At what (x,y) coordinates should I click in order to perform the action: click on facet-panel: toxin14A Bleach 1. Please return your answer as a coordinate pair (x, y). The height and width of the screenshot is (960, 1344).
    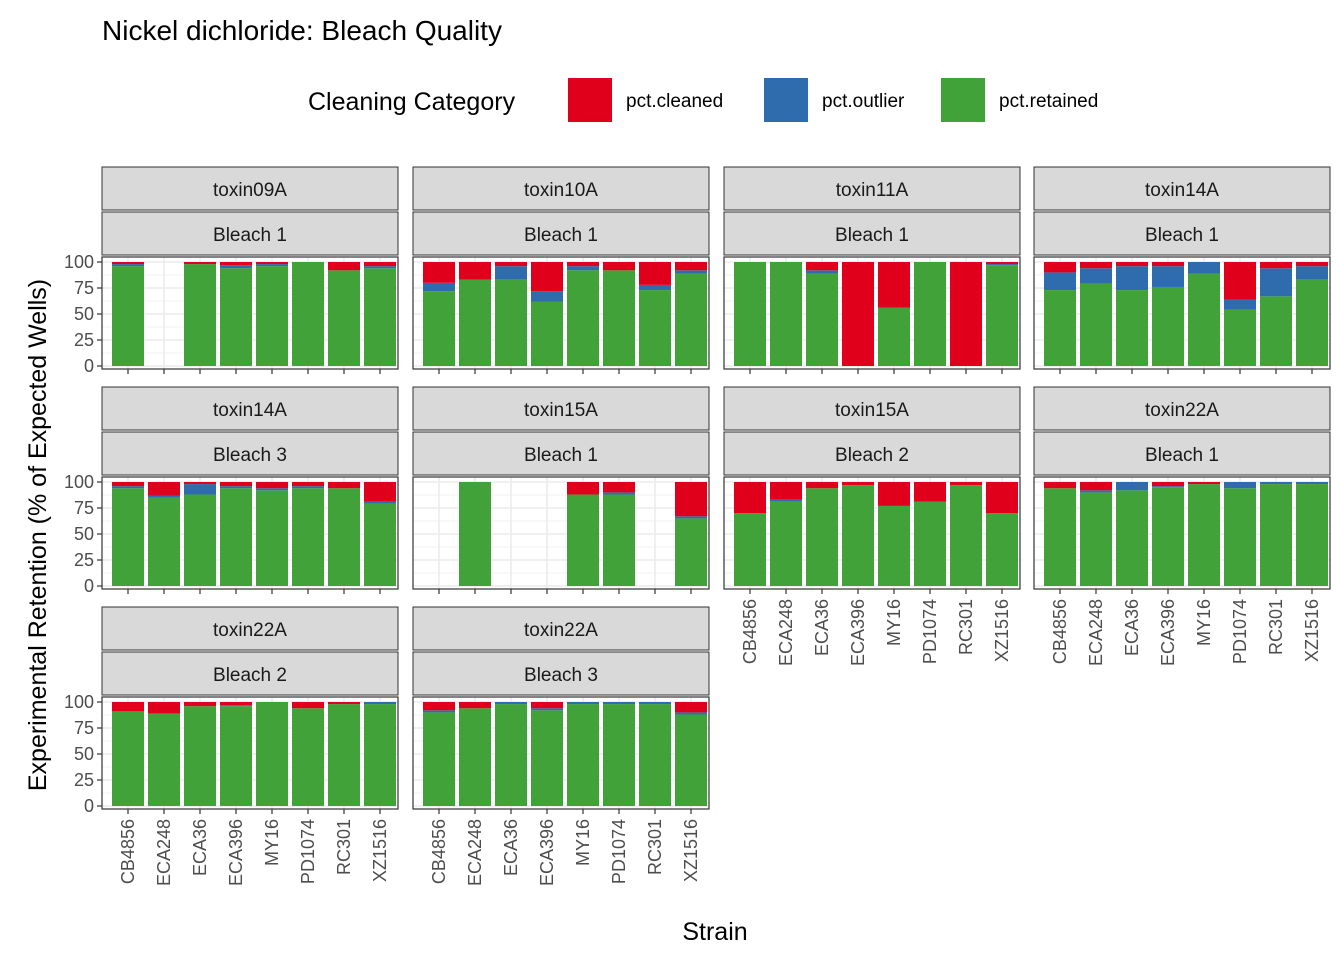
    Looking at the image, I should click on (1182, 270).